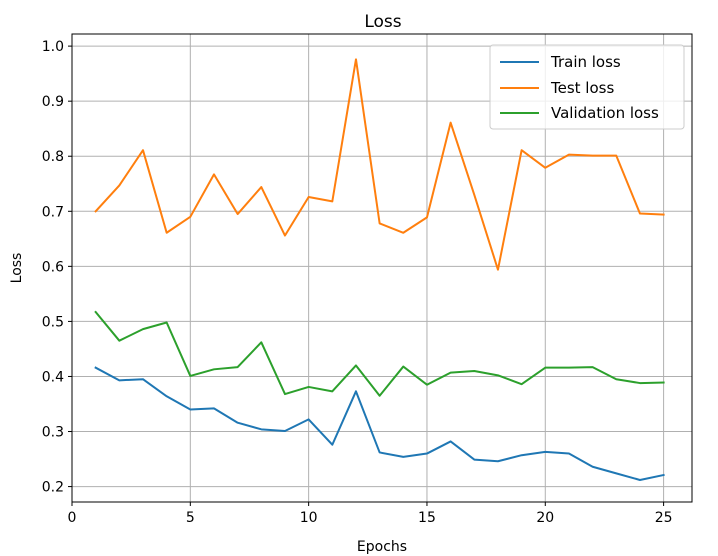 This screenshot has height=556, width=718. Describe the element at coordinates (585, 62) in the screenshot. I see `legend-label-train-loss: Train loss` at that location.